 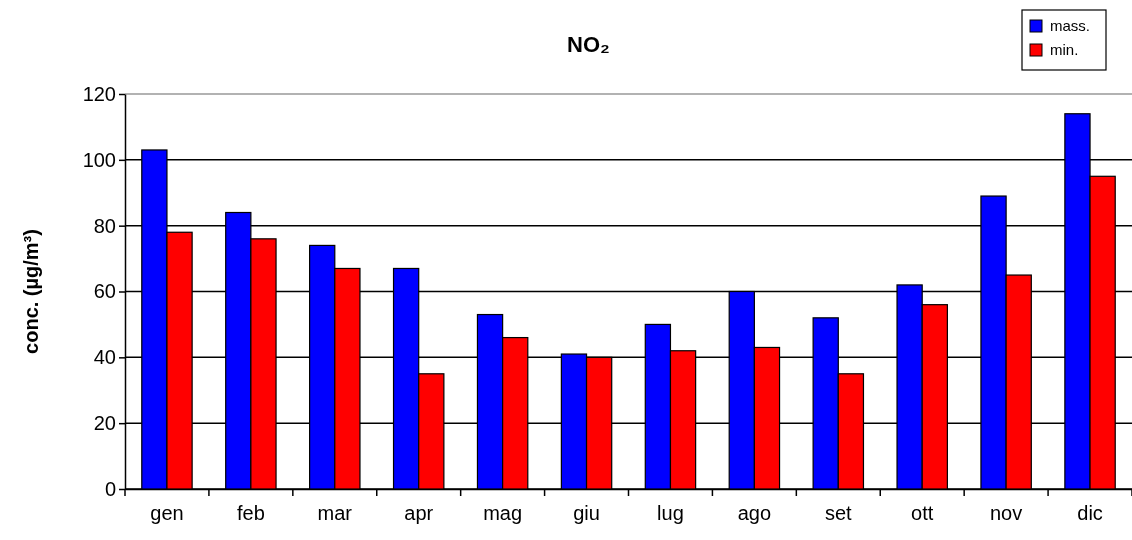 What do you see at coordinates (670, 513) in the screenshot?
I see `x-tick-label: lug` at bounding box center [670, 513].